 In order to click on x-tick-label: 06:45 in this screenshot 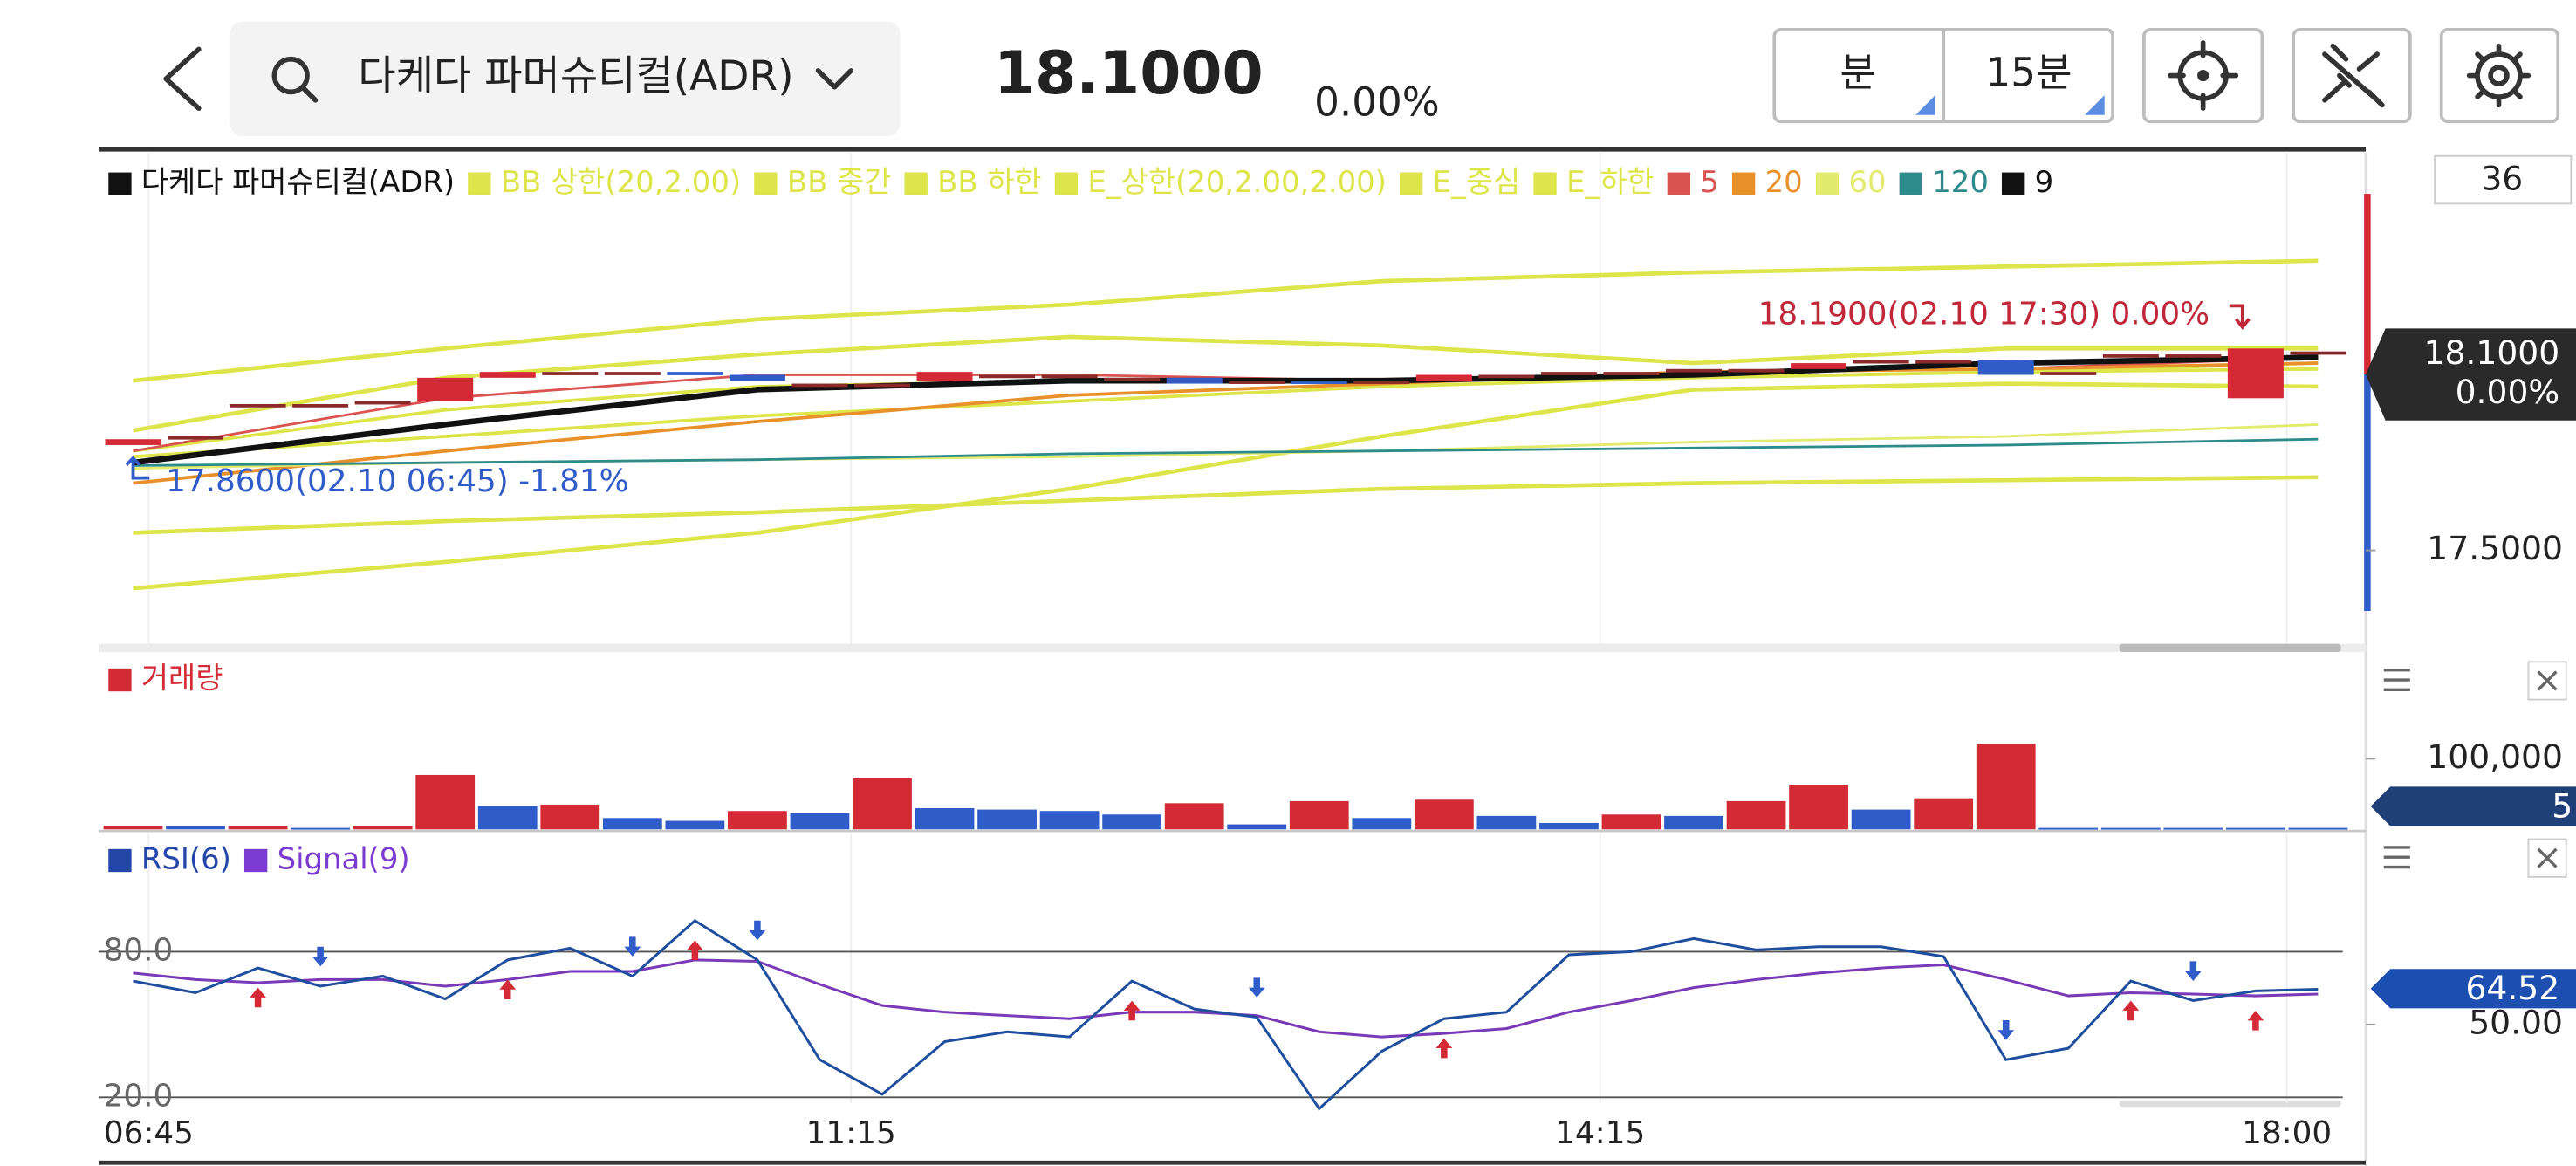, I will do `click(149, 1133)`.